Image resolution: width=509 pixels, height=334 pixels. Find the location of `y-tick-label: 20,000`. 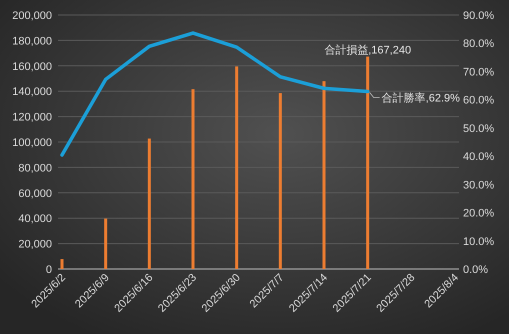

y-tick-label: 20,000 is located at coordinates (35, 244).